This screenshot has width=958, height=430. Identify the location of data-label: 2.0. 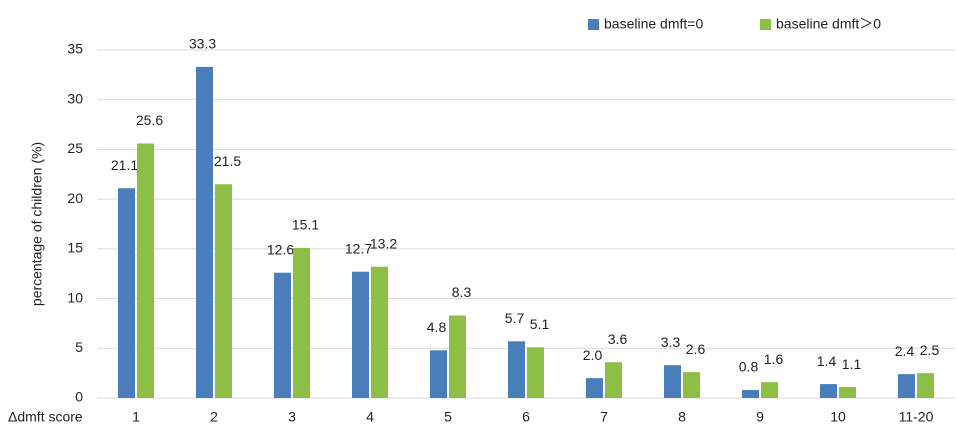
(593, 355).